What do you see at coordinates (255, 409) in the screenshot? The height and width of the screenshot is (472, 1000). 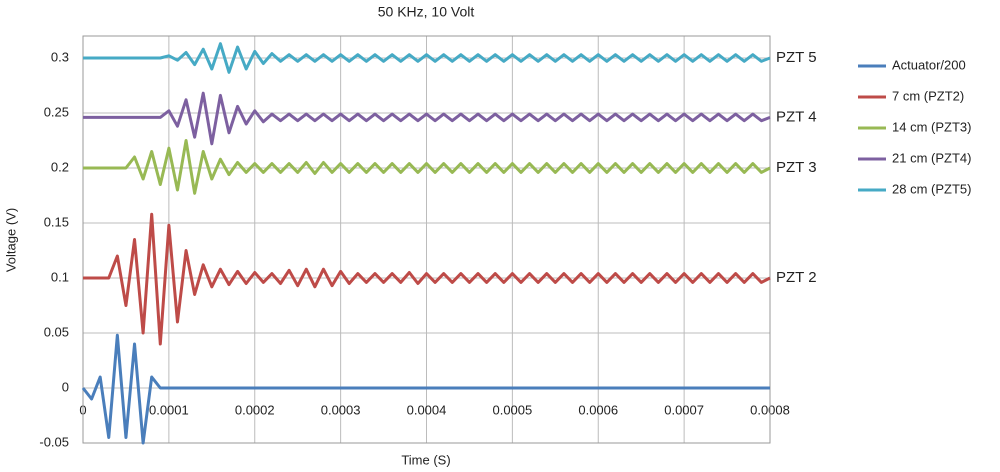 I see `x-tick-label: 0.0002` at bounding box center [255, 409].